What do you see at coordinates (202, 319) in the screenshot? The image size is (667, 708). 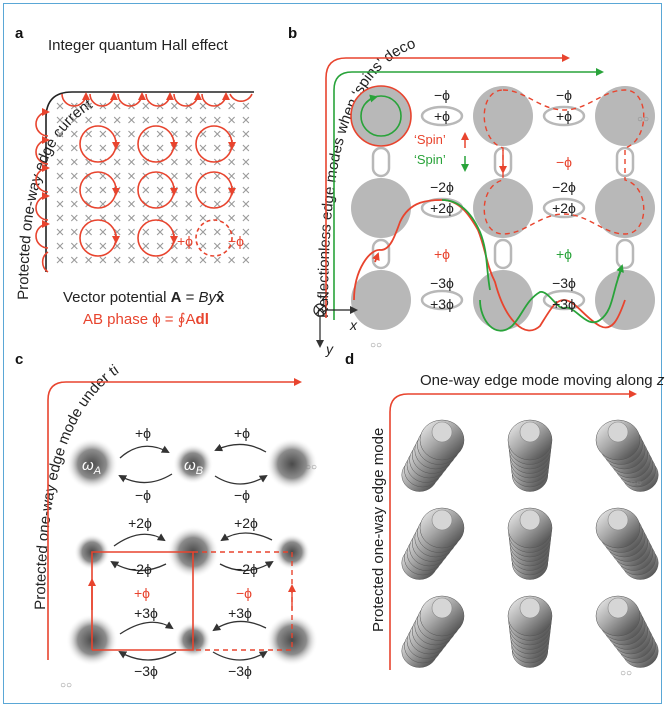 I see `ab-dl: dl` at bounding box center [202, 319].